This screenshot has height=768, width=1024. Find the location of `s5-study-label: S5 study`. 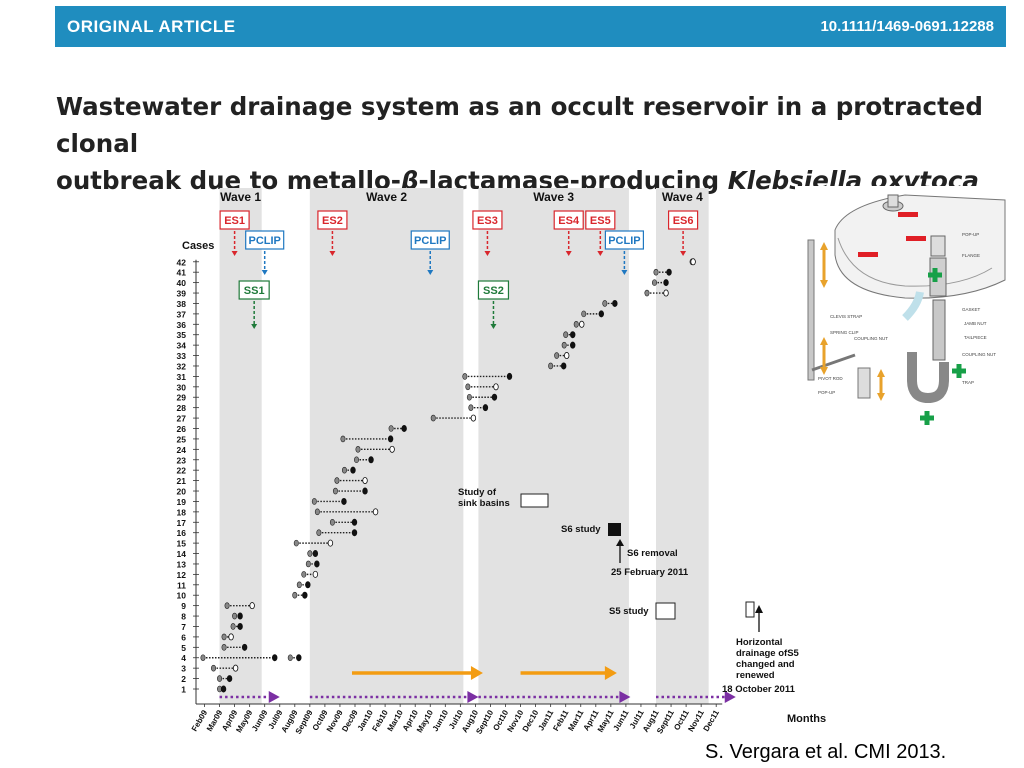

s5-study-label: S5 study is located at coordinates (629, 611).